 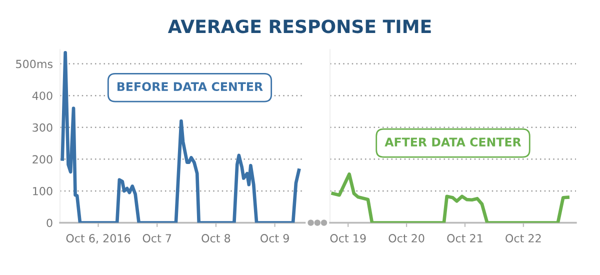 I want to click on x-tick-label: Oct 21, so click(x=464, y=238).